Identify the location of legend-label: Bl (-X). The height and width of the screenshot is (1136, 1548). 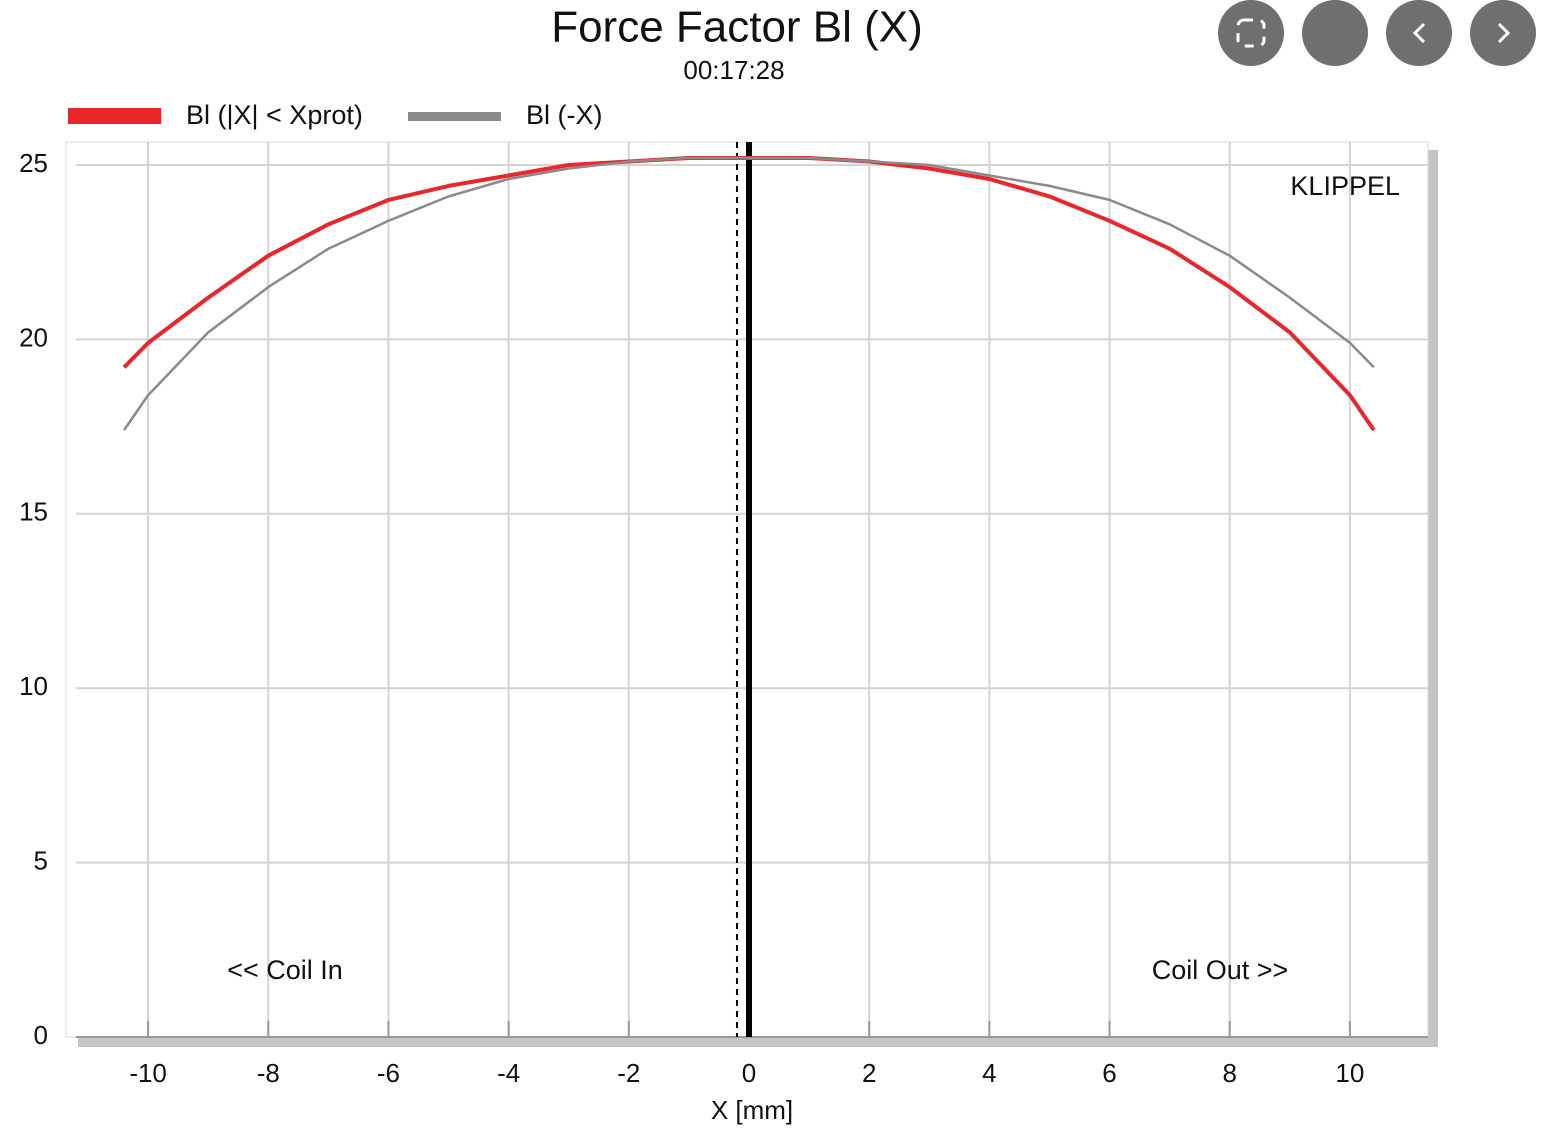
(564, 115).